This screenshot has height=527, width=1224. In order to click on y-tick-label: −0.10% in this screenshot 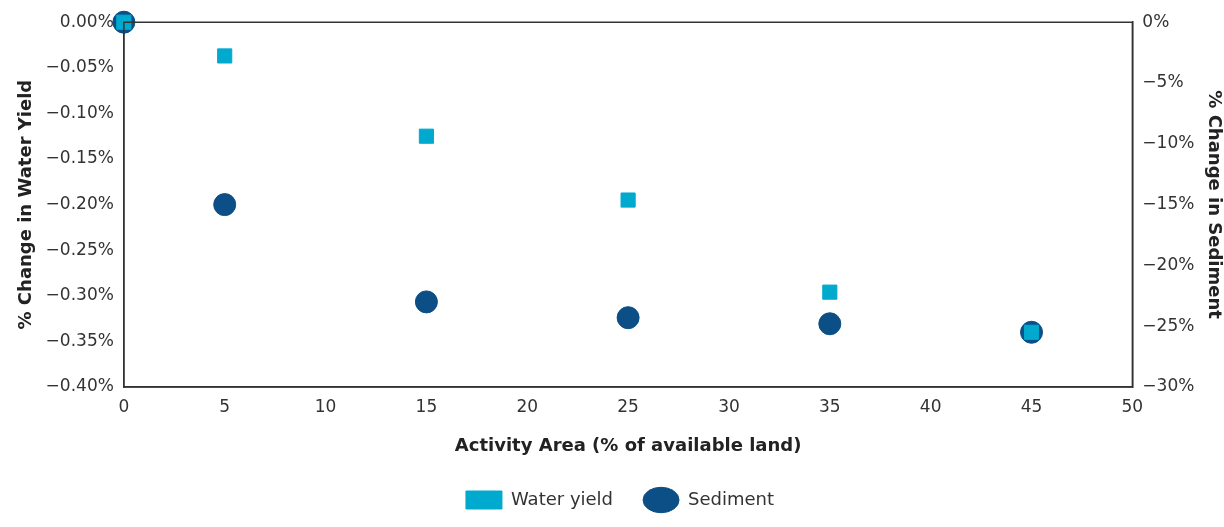, I will do `click(79, 111)`.